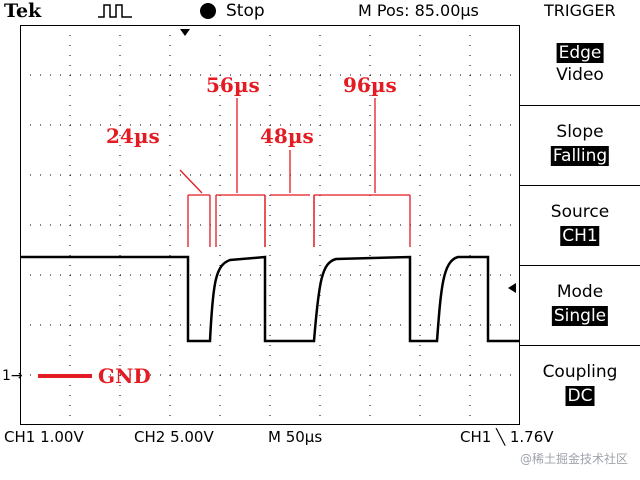 The height and width of the screenshot is (480, 640). What do you see at coordinates (208, 11) in the screenshot?
I see `run-stop-icon` at bounding box center [208, 11].